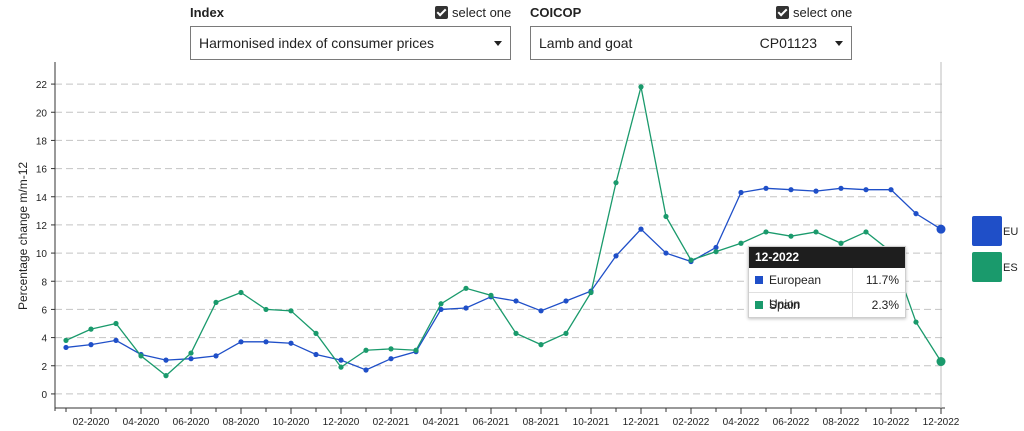 The width and height of the screenshot is (1024, 431). Describe the element at coordinates (91, 422) in the screenshot. I see `x-tick-label: 02-2020` at that location.